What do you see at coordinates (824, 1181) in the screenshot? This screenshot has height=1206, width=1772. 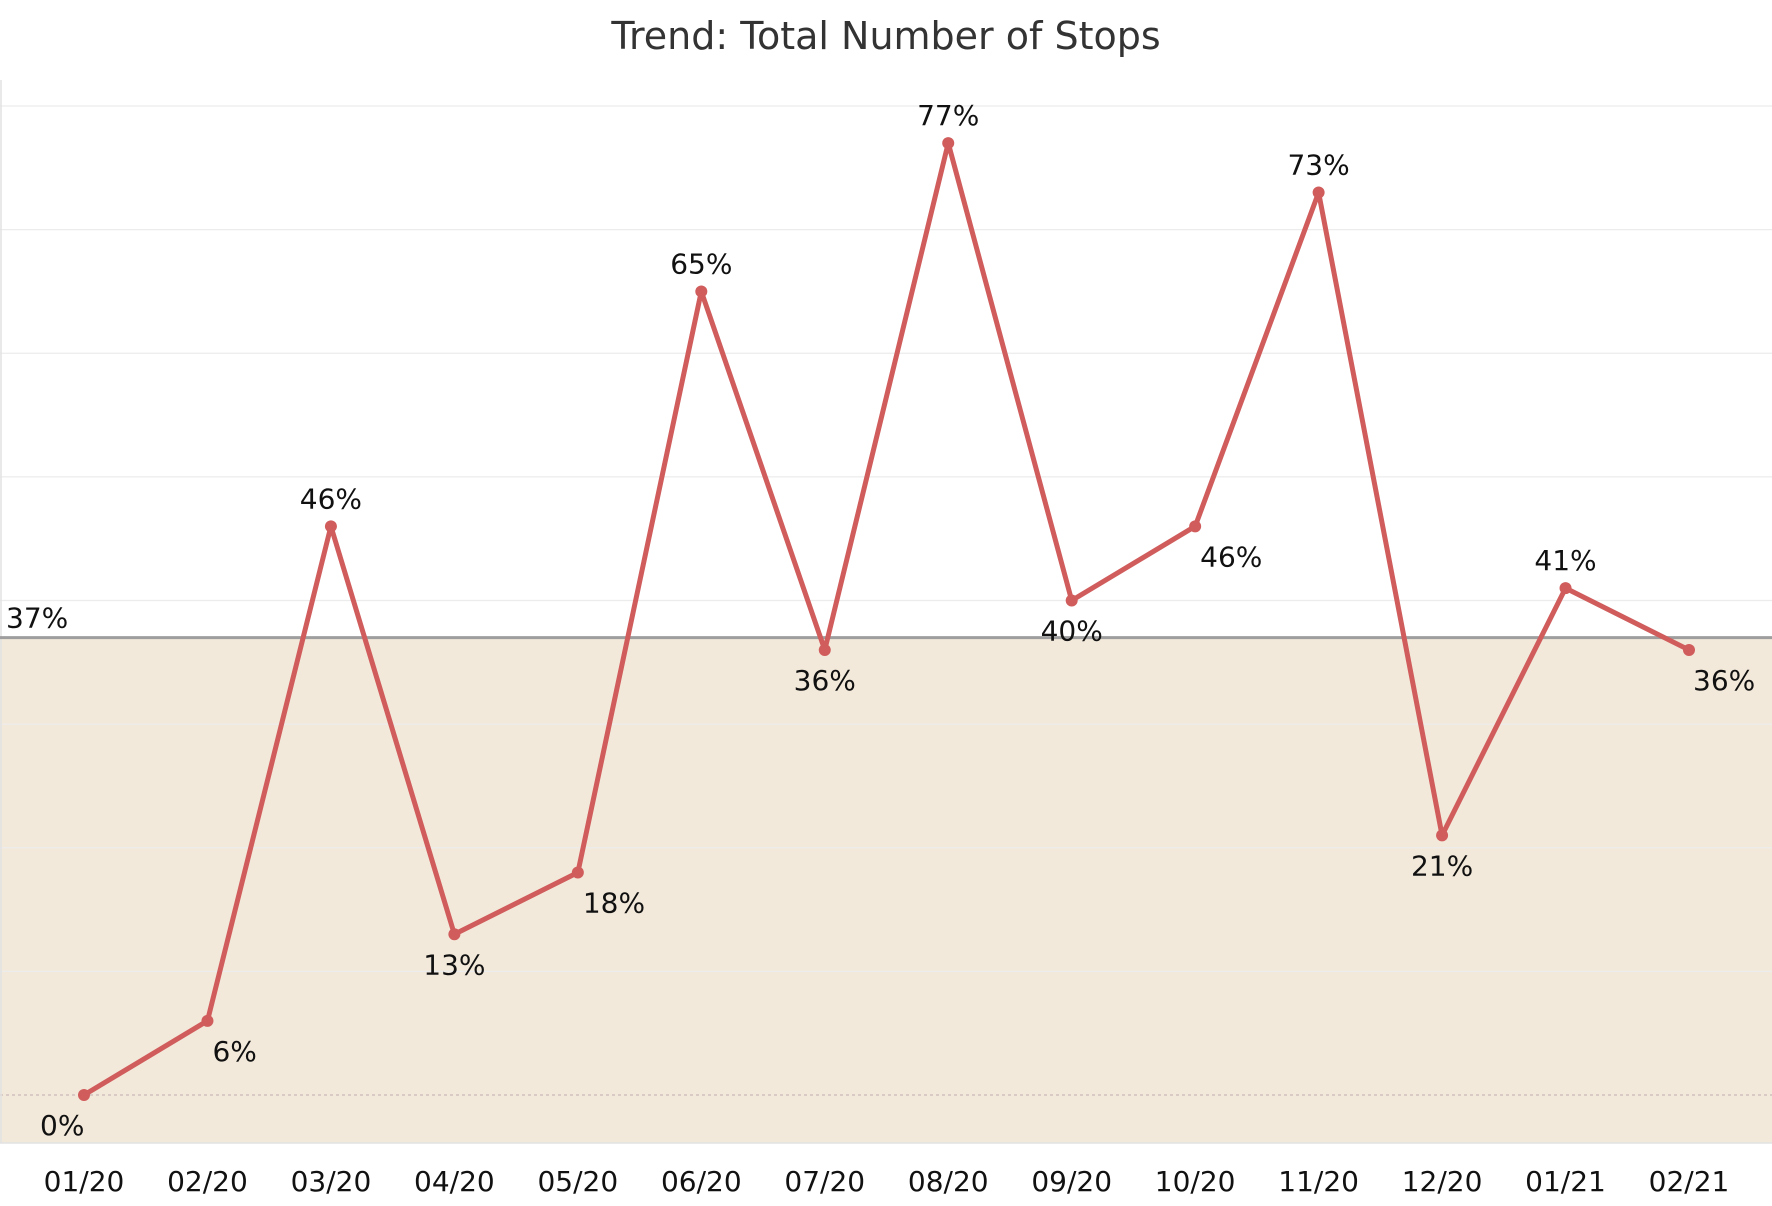 I see `x-tick-label: 07/20` at bounding box center [824, 1181].